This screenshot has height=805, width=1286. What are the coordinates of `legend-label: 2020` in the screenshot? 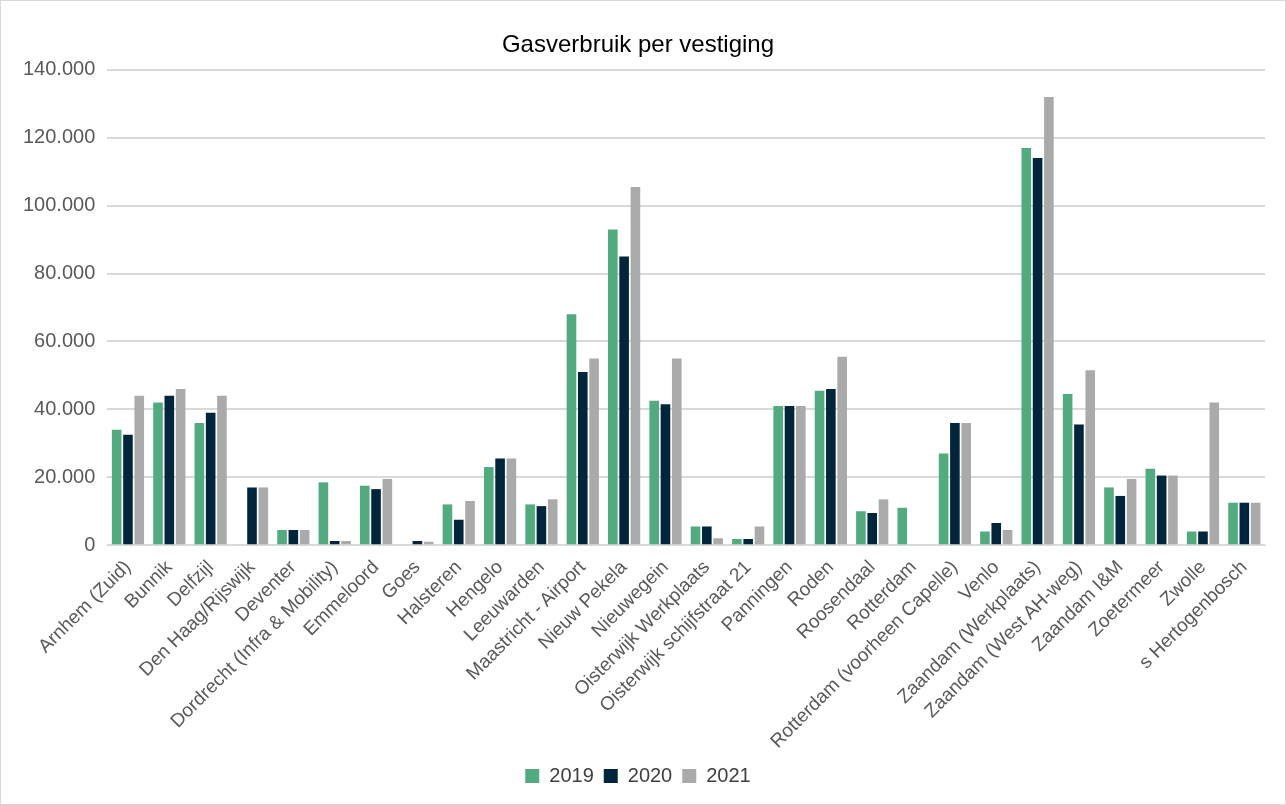 It's located at (650, 774).